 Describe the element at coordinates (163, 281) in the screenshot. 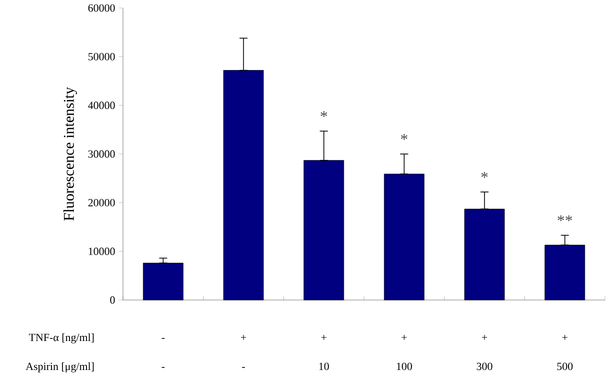

I see `bar` at that location.